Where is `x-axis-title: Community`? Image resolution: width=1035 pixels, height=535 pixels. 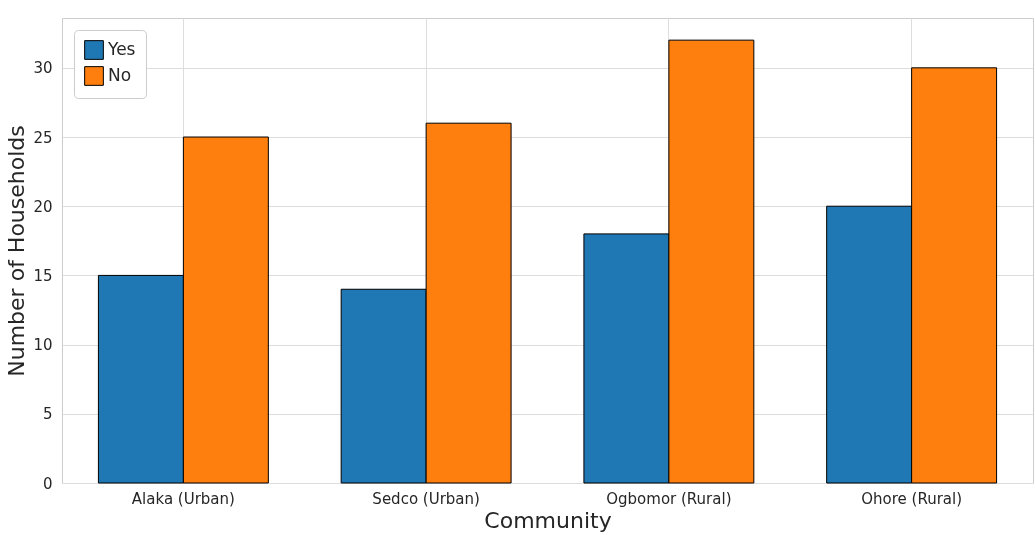 x-axis-title: Community is located at coordinates (548, 520).